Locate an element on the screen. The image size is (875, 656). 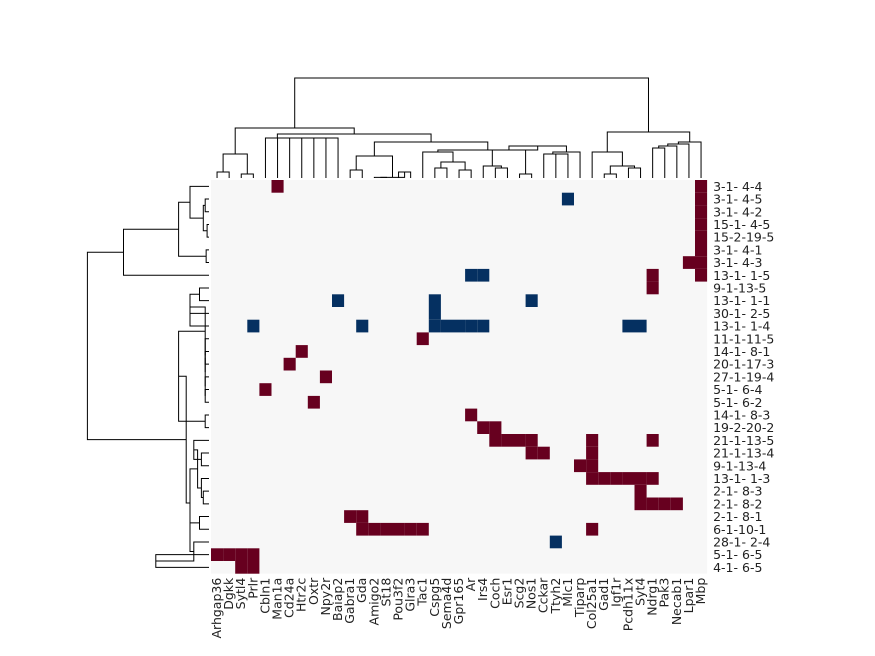
row-dendrogram is located at coordinates (147, 376).